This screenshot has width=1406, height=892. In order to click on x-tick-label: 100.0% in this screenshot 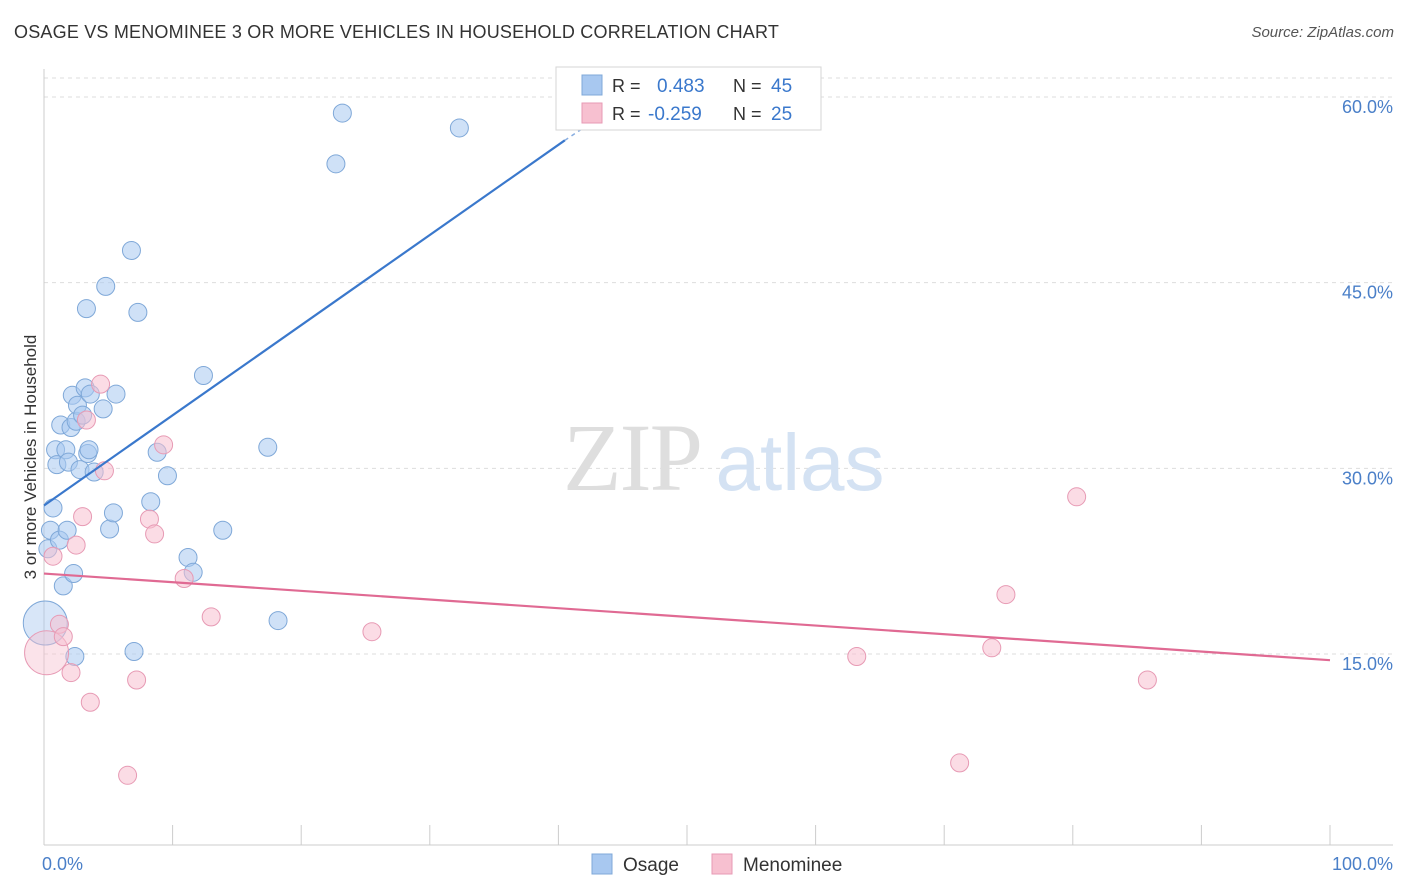, I will do `click(1362, 864)`.